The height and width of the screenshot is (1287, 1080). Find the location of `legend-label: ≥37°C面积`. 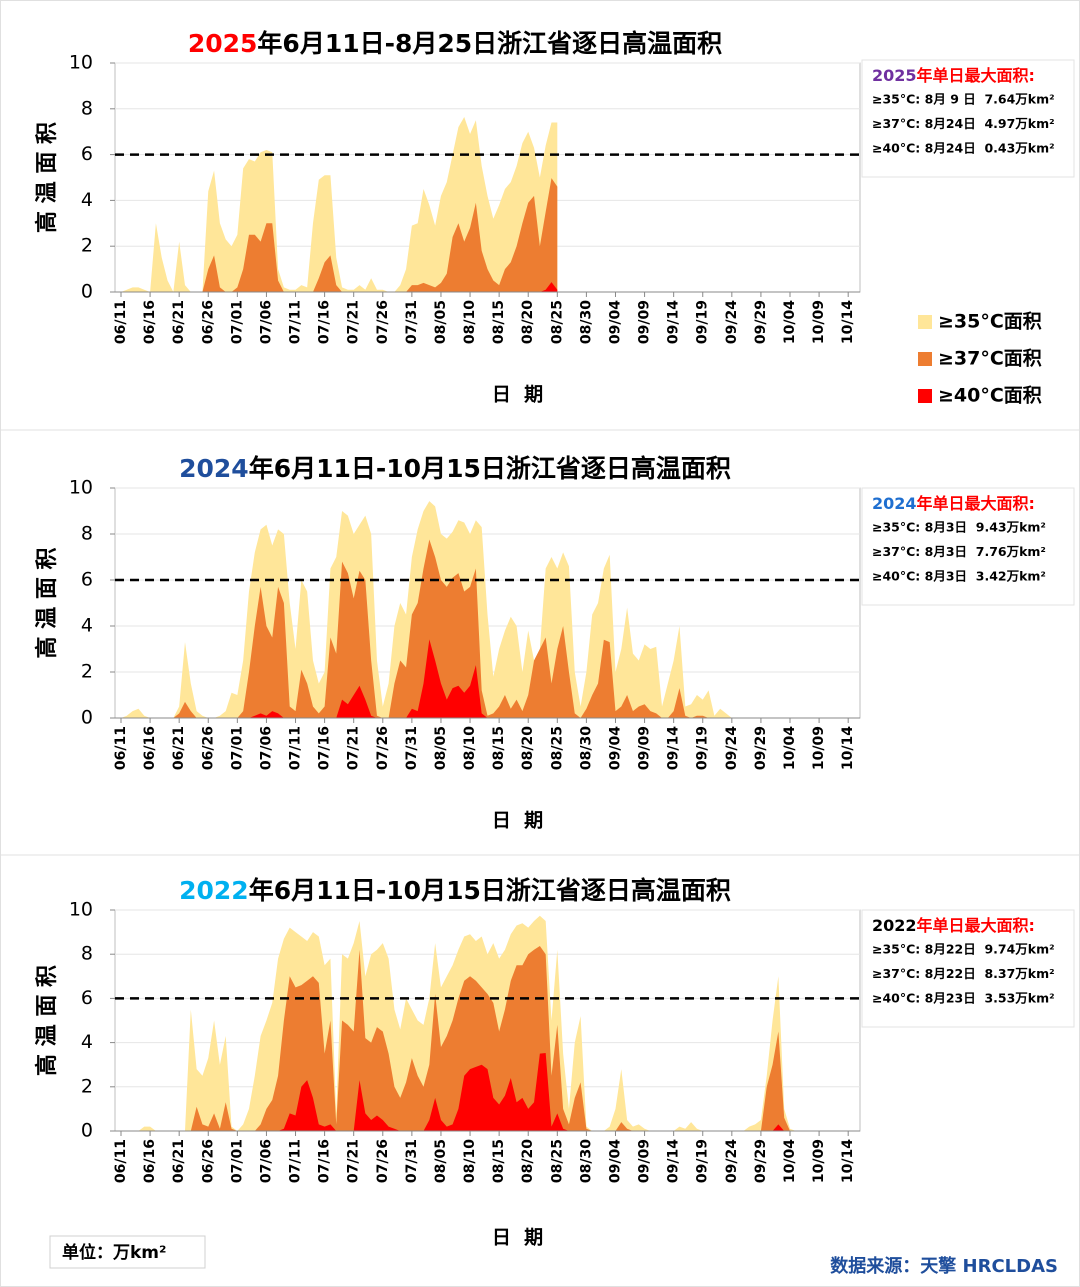

legend-label: ≥37°C面积 is located at coordinates (990, 359).